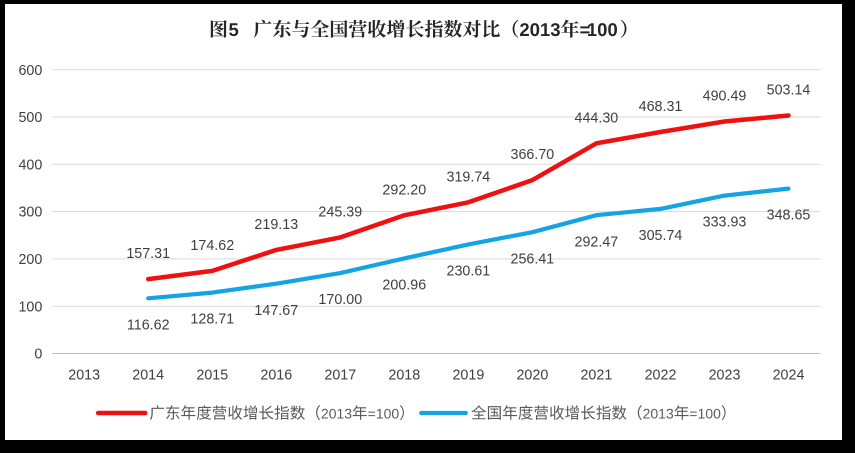 The width and height of the screenshot is (855, 453). Describe the element at coordinates (789, 216) in the screenshot. I see `svg-text: 348.65` at that location.